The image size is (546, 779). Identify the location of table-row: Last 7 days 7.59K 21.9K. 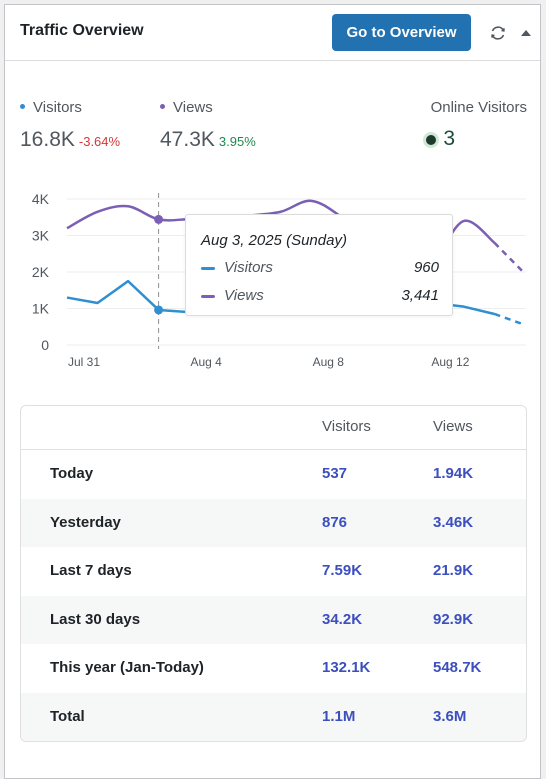
(273, 571).